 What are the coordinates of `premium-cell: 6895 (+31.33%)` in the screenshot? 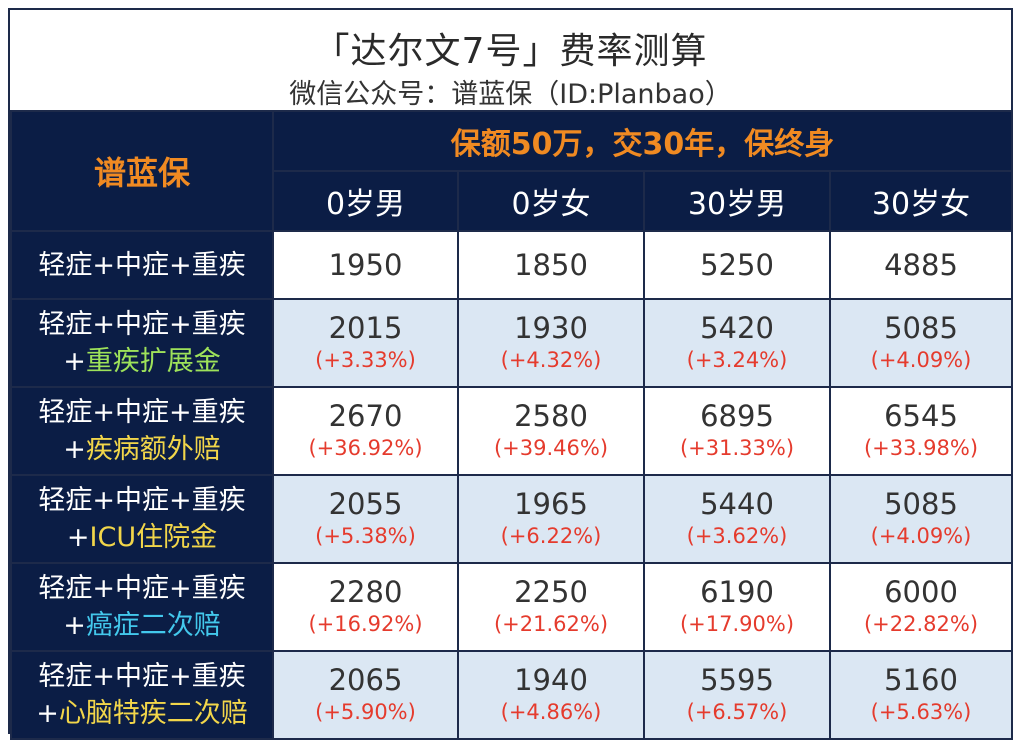 It's located at (737, 431).